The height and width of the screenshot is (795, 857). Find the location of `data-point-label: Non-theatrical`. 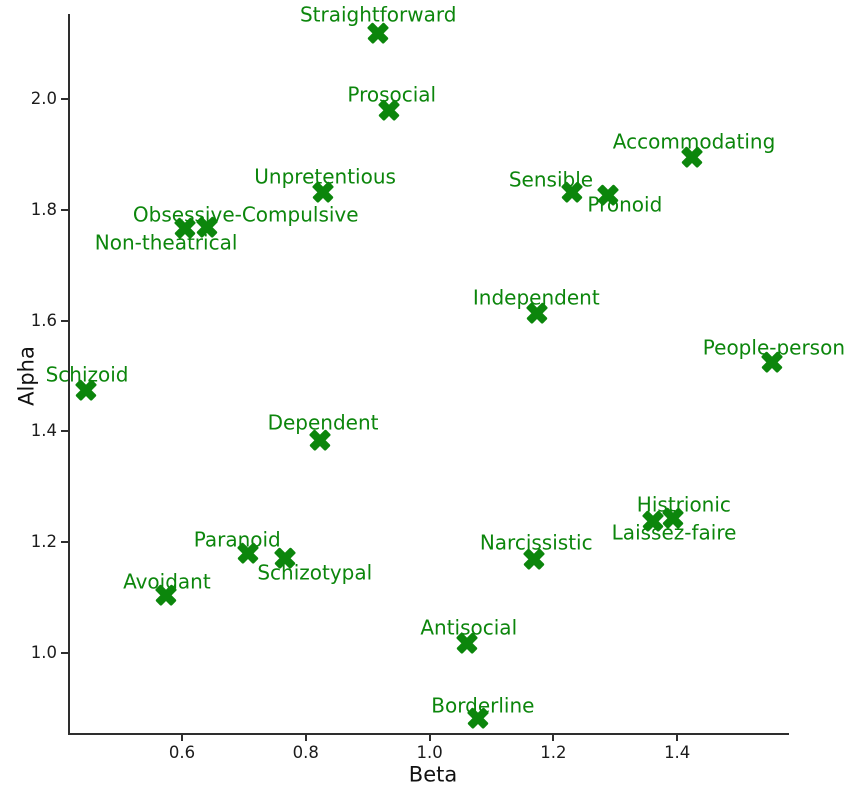

data-point-label: Non-theatrical is located at coordinates (166, 242).